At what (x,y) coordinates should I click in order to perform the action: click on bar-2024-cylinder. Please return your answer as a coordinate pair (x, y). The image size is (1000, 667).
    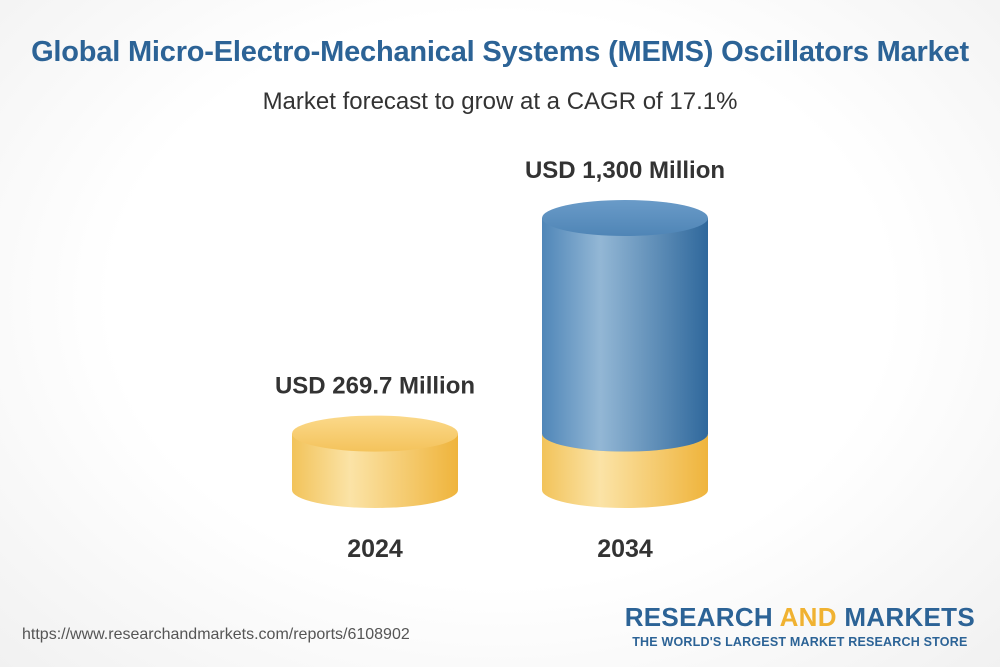
    Looking at the image, I should click on (375, 461).